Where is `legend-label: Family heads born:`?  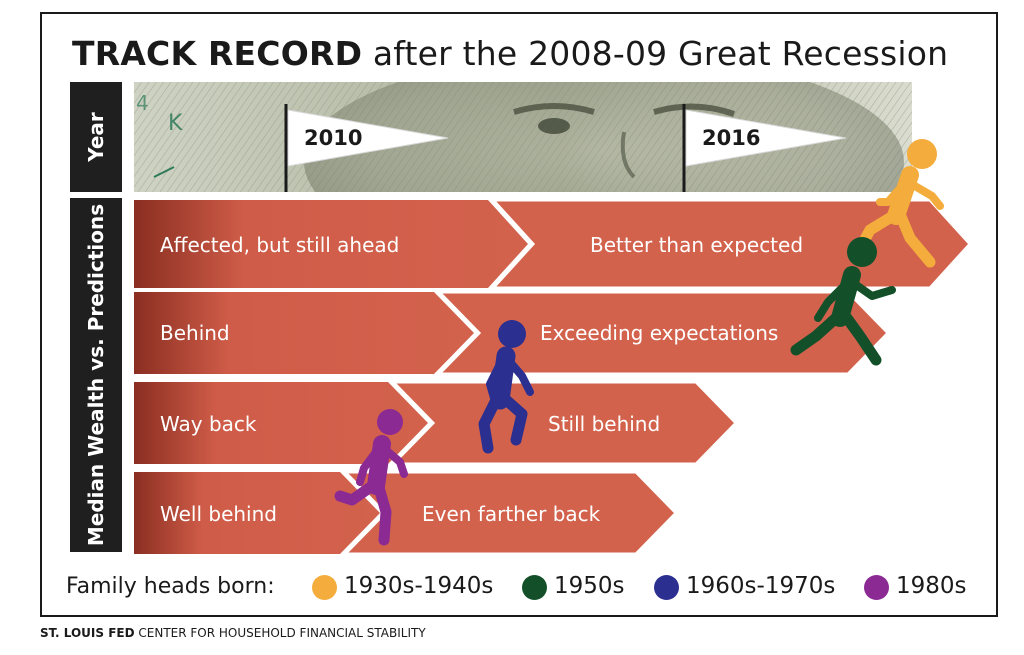 legend-label: Family heads born: is located at coordinates (170, 586).